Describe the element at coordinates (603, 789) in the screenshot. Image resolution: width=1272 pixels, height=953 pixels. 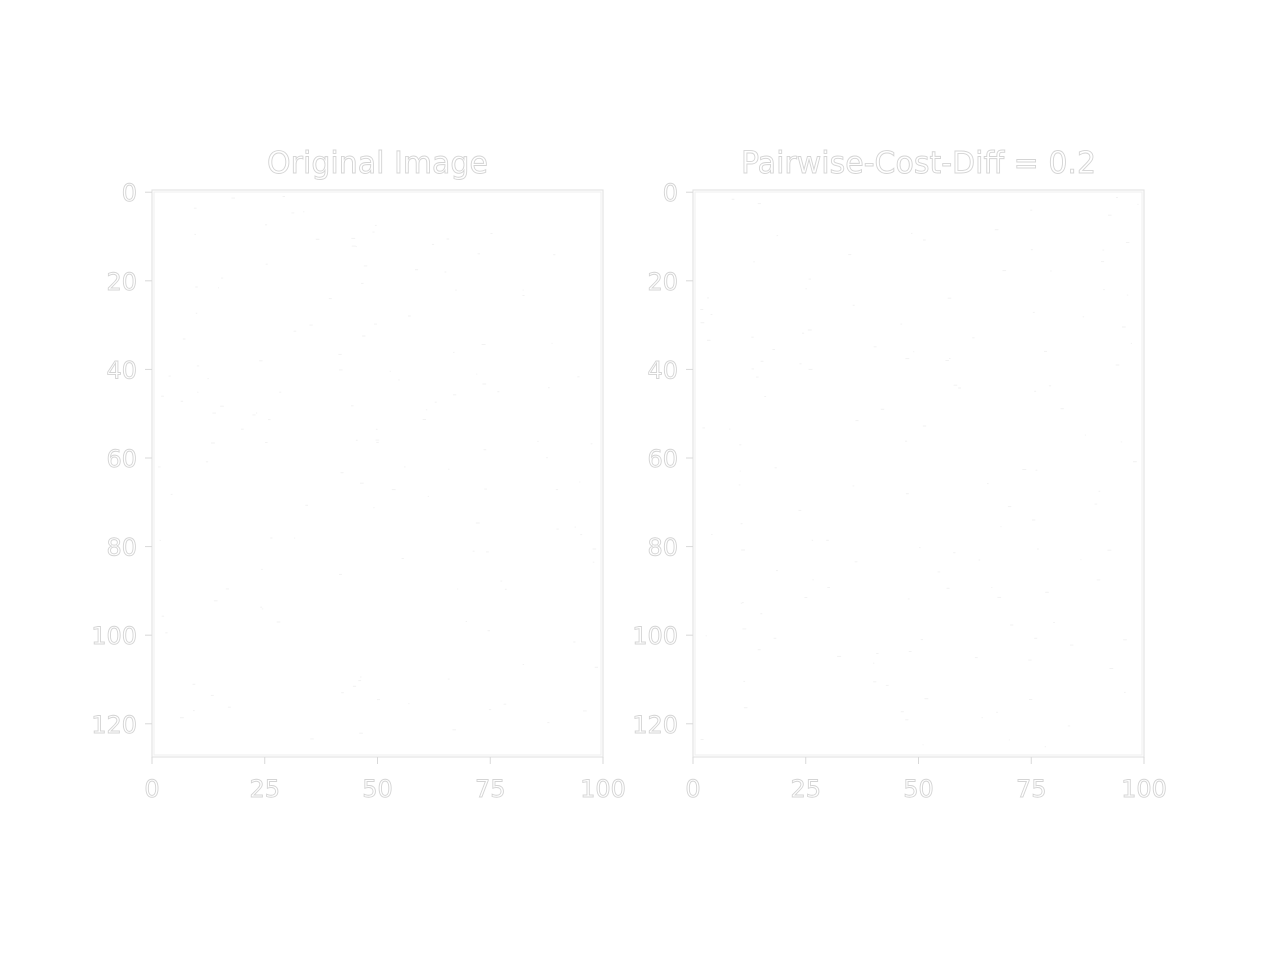
I see `x-tick-label: 100` at that location.